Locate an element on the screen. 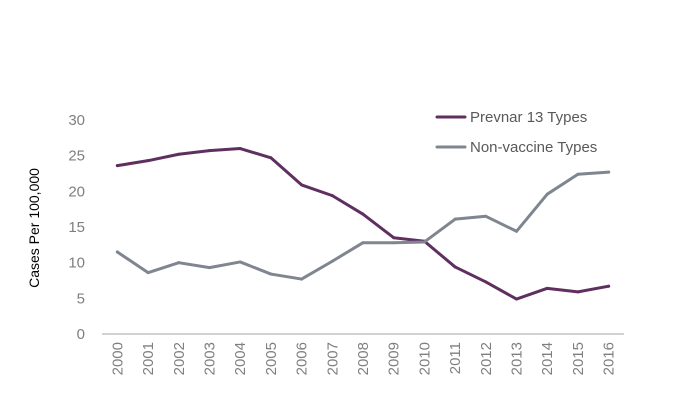 Image resolution: width=697 pixels, height=409 pixels. x-tick-label: 2002 is located at coordinates (179, 358).